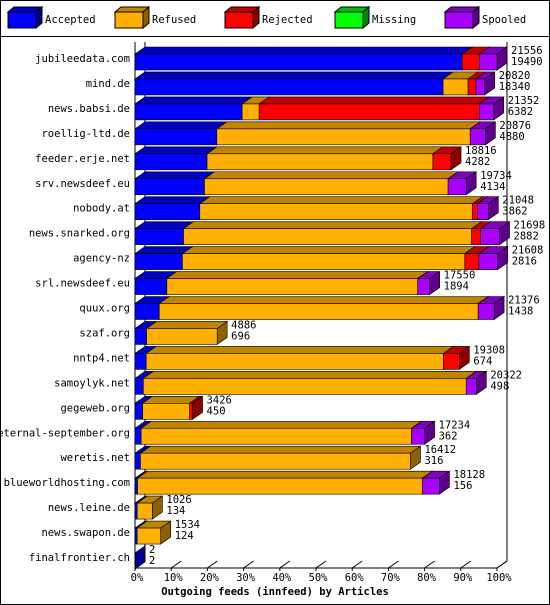  What do you see at coordinates (455, 425) in the screenshot?
I see `offered-label: 17234` at bounding box center [455, 425].